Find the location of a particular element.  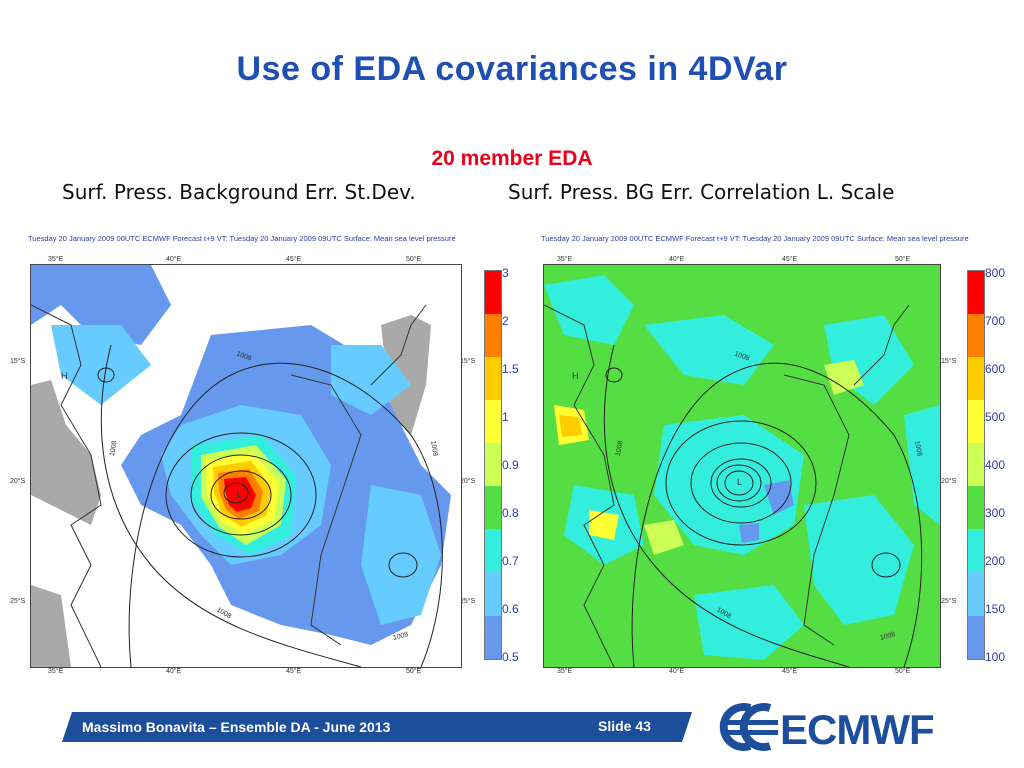

left-colorbar-label: 1.5 is located at coordinates (510, 369).